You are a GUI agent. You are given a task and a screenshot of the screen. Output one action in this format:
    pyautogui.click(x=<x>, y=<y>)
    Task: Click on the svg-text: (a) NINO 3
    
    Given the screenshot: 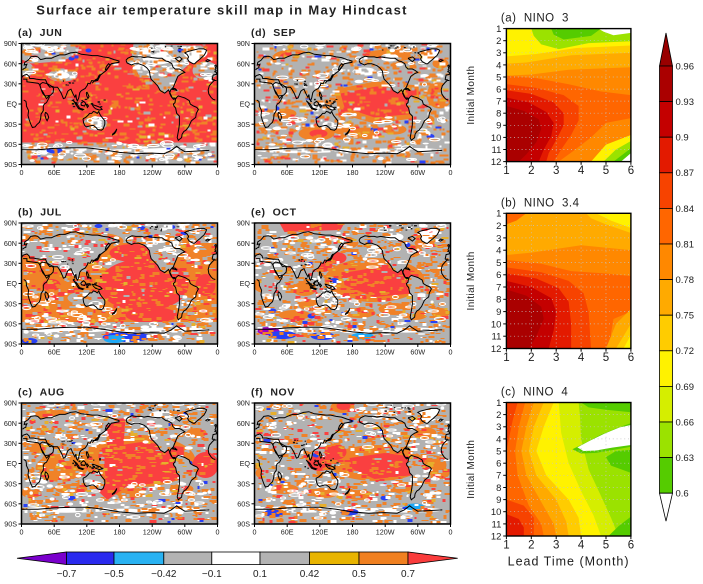 What is the action you would take?
    pyautogui.click(x=535, y=19)
    